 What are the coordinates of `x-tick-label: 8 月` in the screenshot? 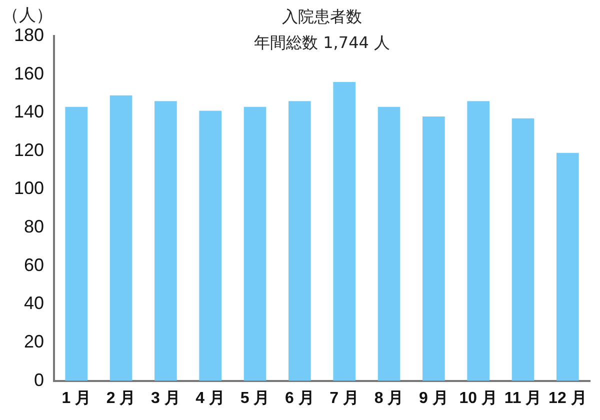 It's located at (389, 398).